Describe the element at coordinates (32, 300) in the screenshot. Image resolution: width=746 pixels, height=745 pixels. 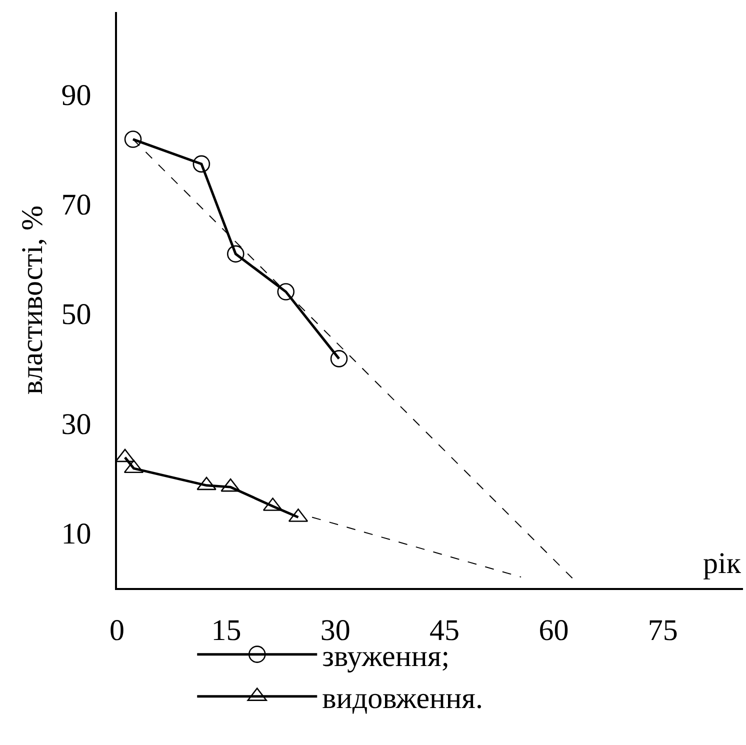
I see `y-axis-title: властивості, %` at that location.